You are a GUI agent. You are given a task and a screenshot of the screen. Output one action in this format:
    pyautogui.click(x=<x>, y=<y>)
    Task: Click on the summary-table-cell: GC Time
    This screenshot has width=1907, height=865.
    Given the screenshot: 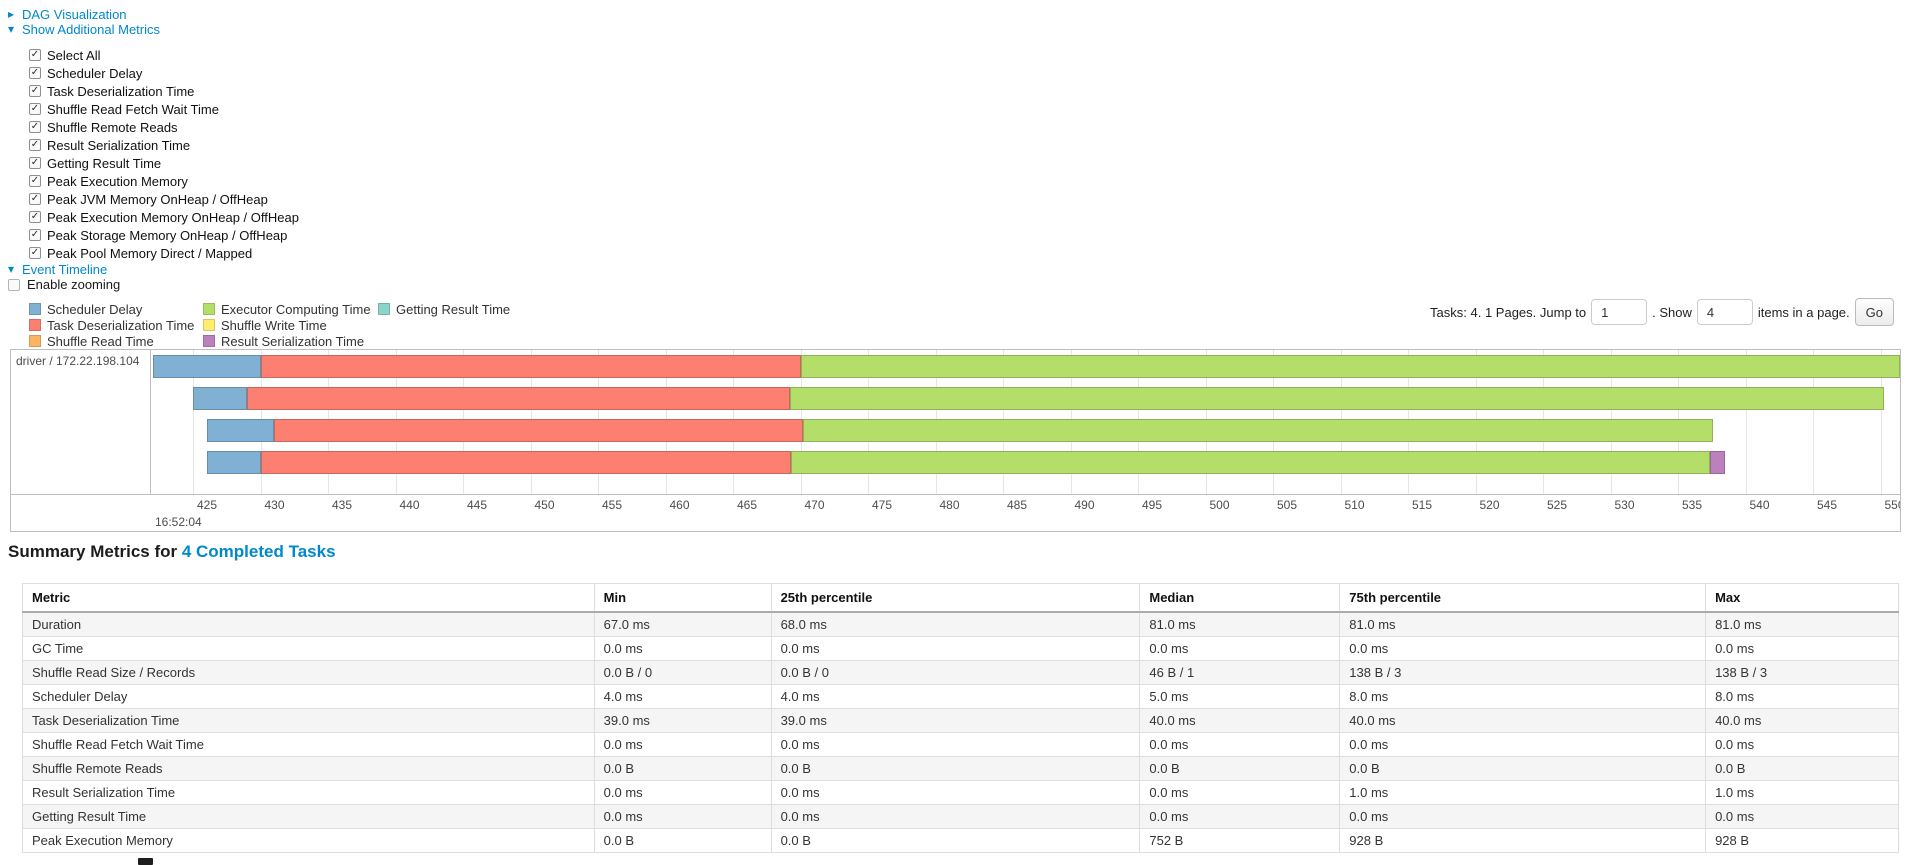 What is the action you would take?
    pyautogui.click(x=308, y=648)
    